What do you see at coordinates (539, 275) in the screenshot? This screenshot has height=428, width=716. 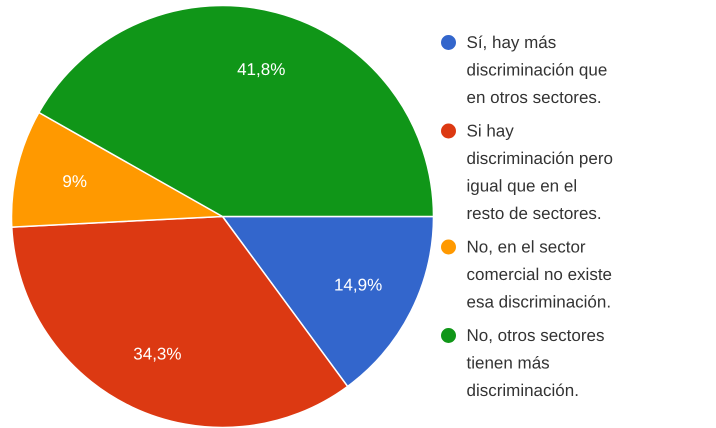 I see `legend-label: No, en el sector comercial no existe esa discriminación.` at bounding box center [539, 275].